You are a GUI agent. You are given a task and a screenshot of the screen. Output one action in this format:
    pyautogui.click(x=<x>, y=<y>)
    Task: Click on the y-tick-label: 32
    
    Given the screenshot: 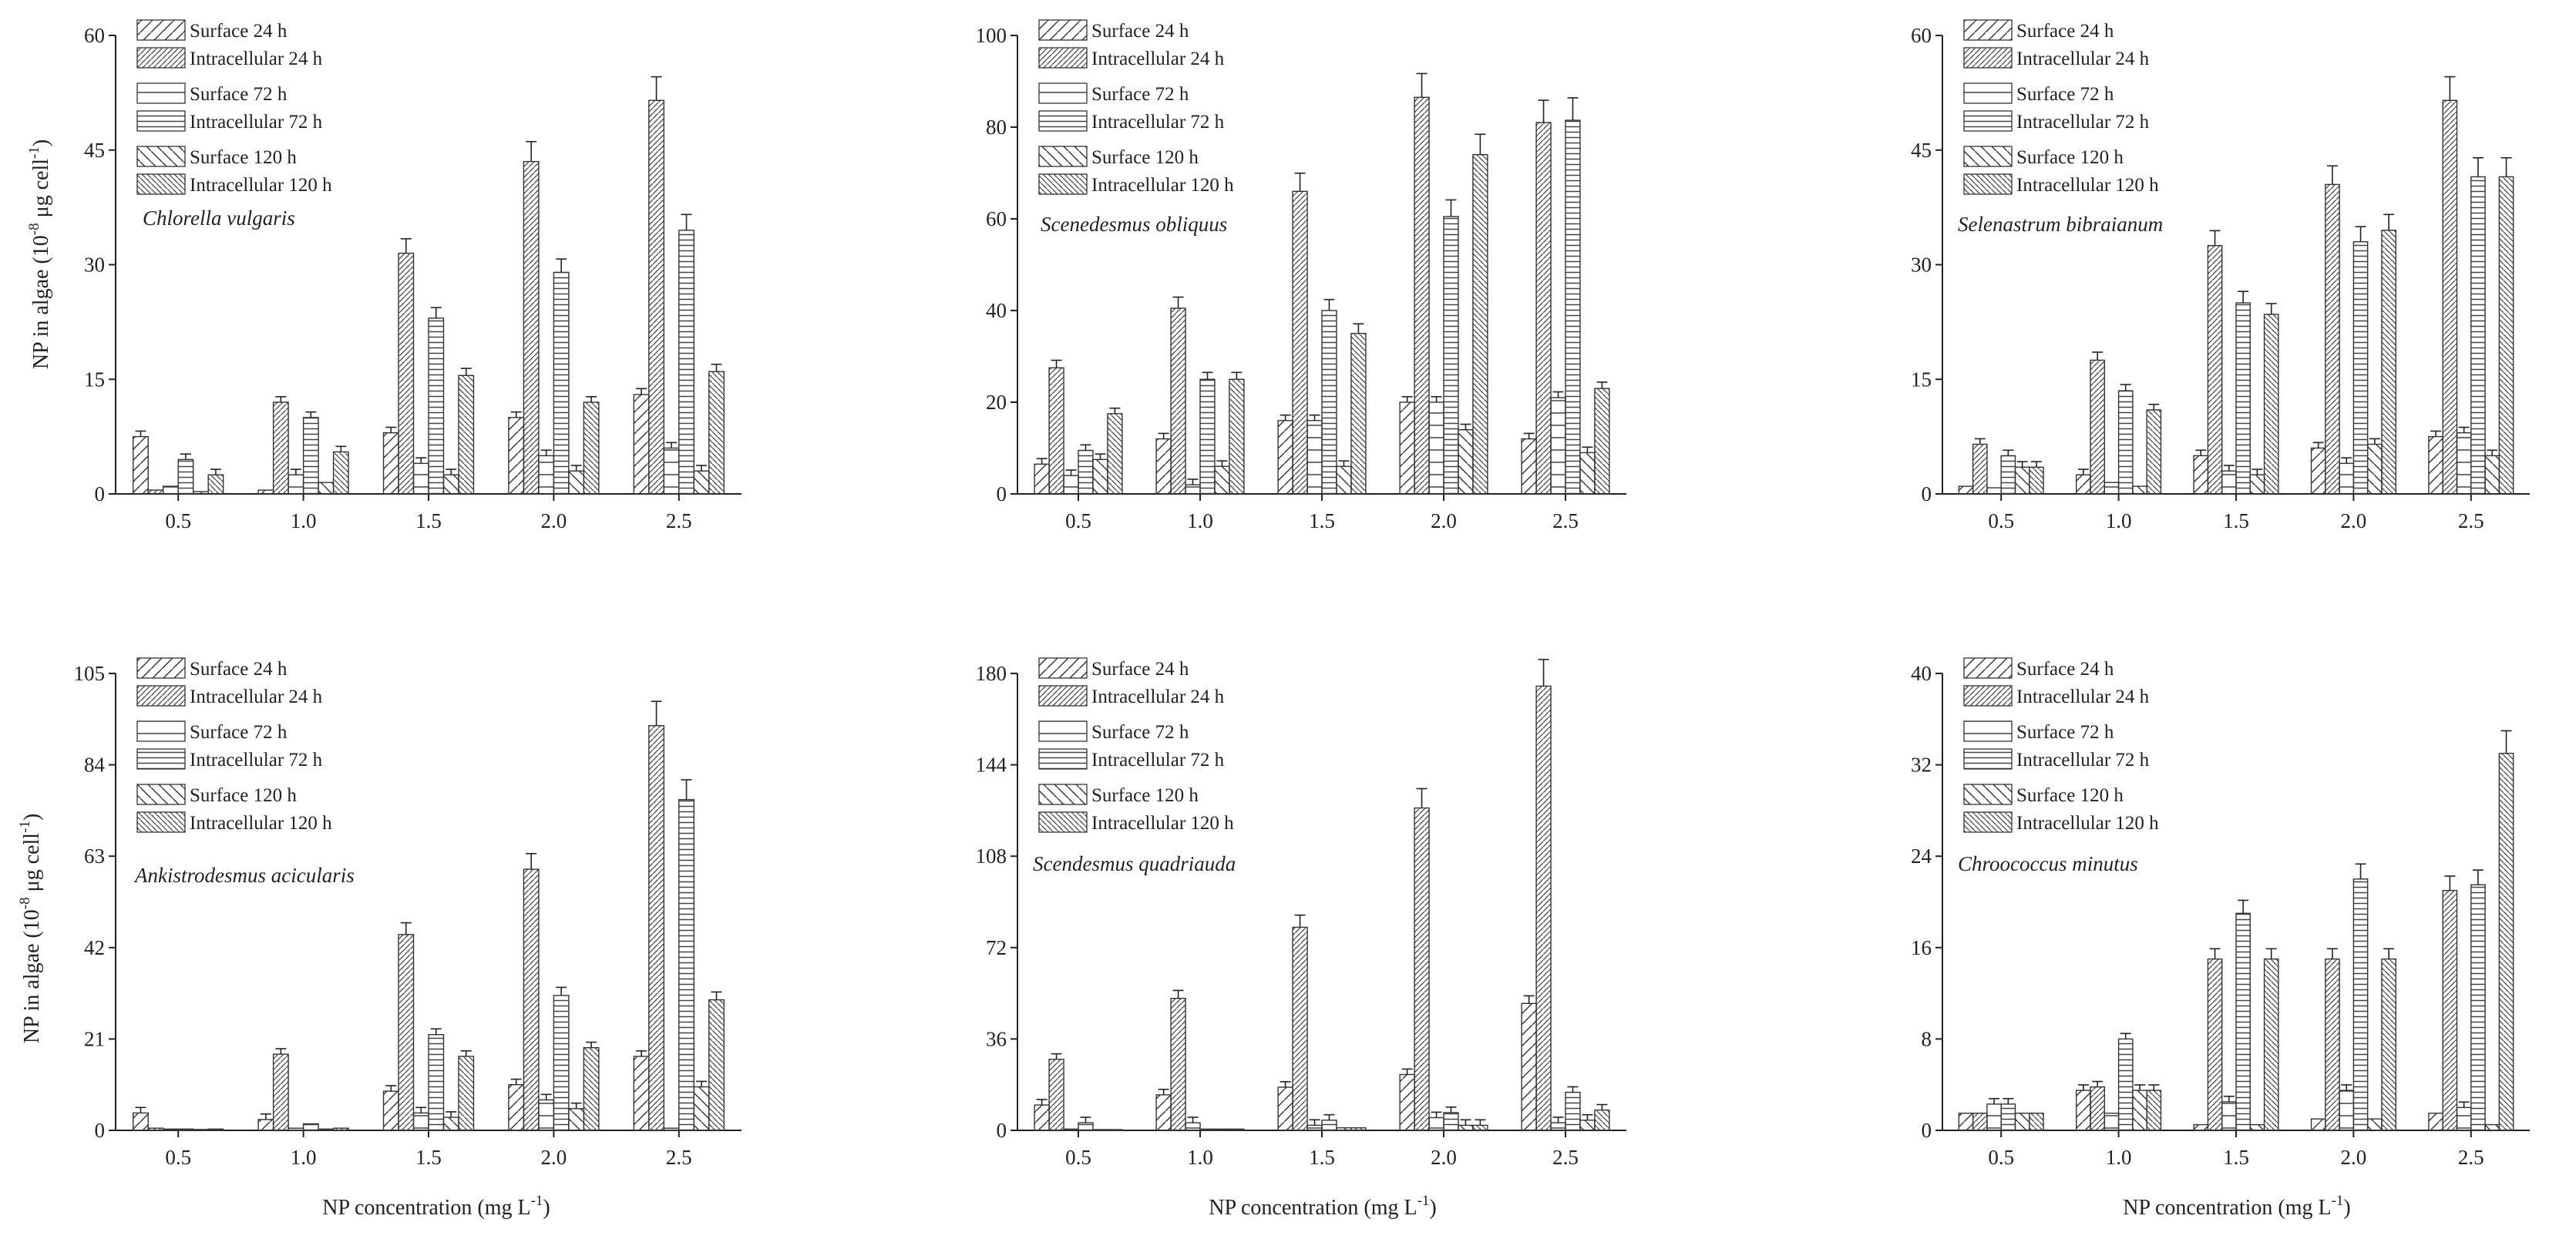 What is the action you would take?
    pyautogui.click(x=1921, y=765)
    